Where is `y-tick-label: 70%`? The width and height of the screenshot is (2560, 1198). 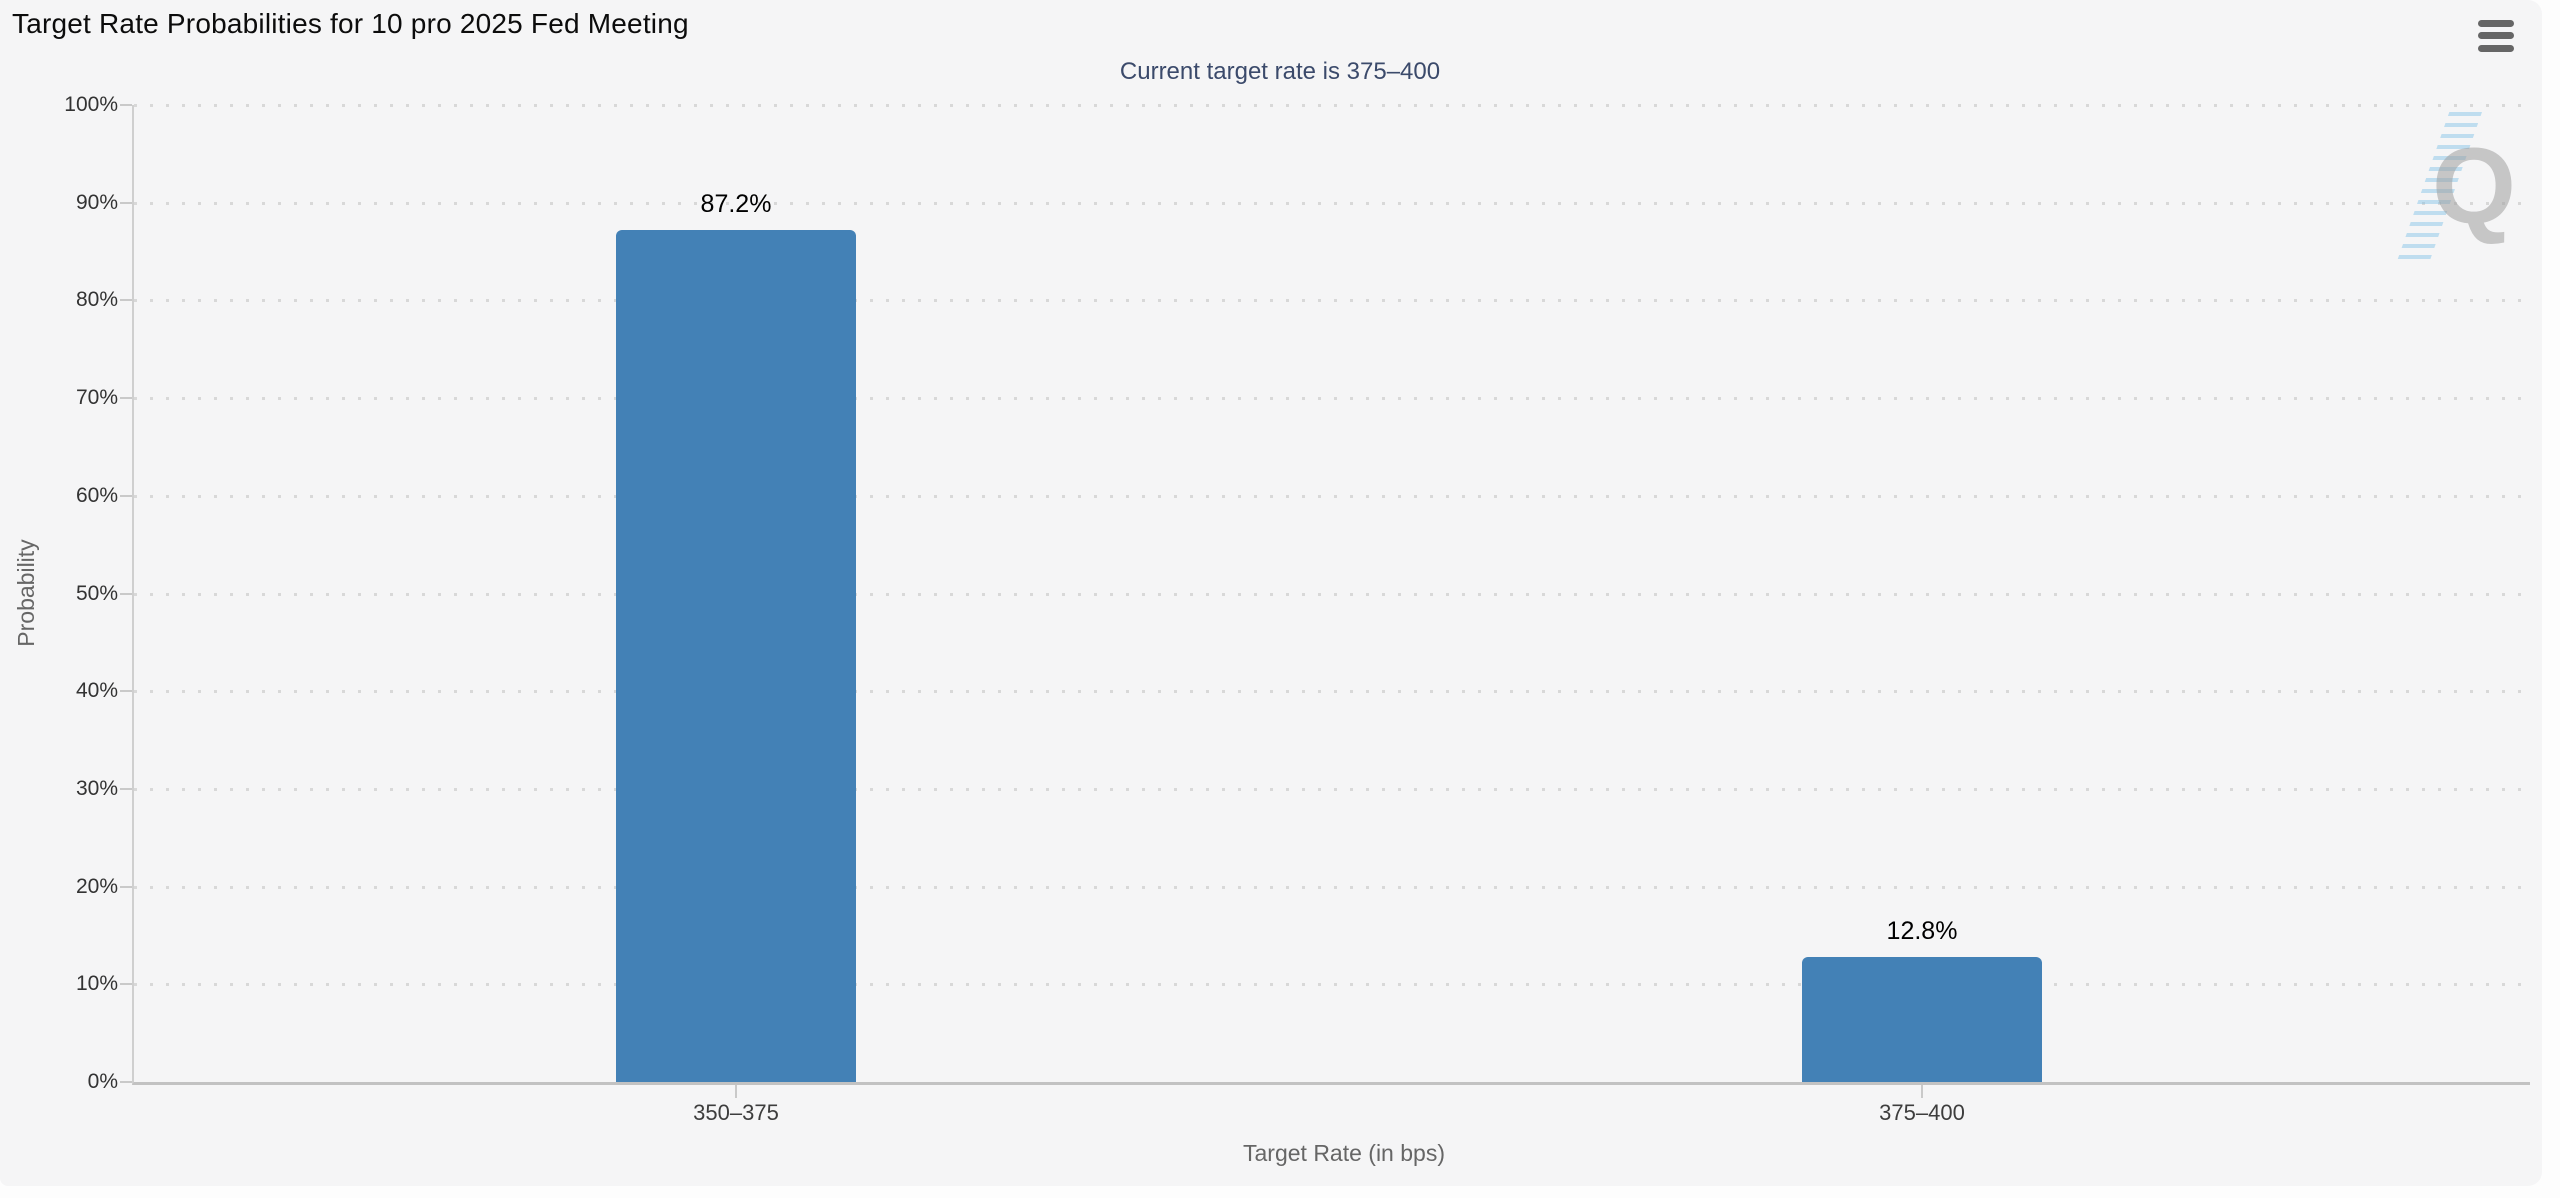
y-tick-label: 70% is located at coordinates (96, 398).